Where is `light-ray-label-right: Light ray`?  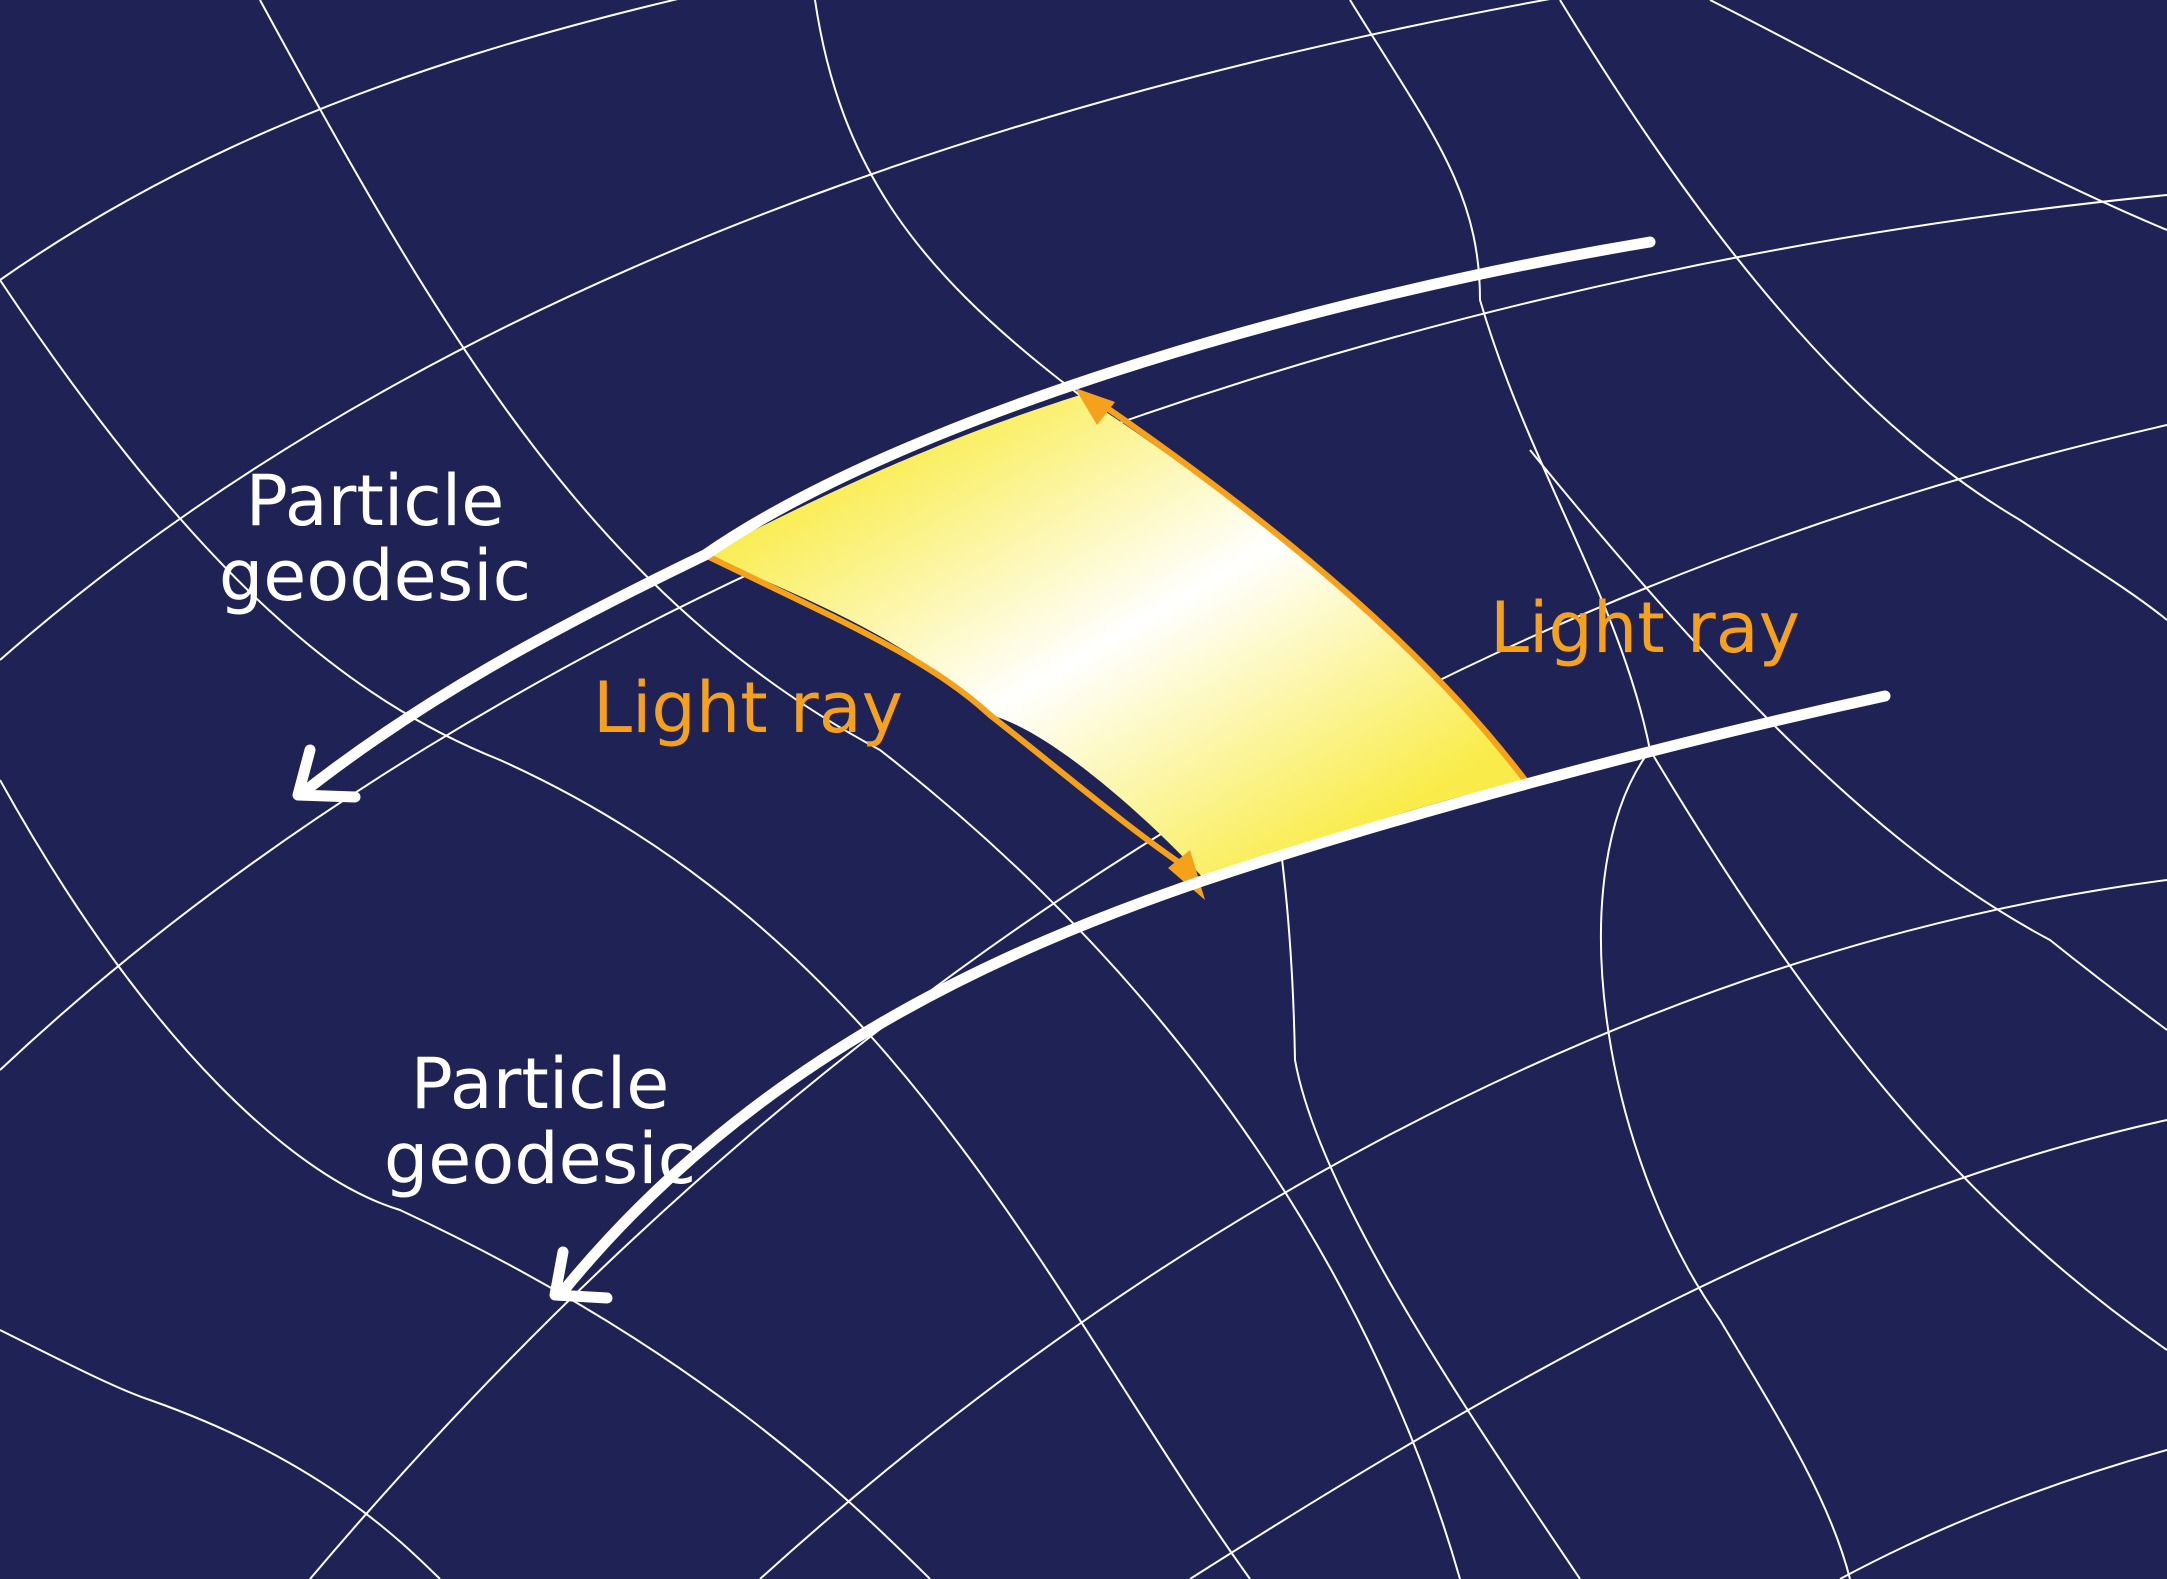 light-ray-label-right: Light ray is located at coordinates (1645, 628).